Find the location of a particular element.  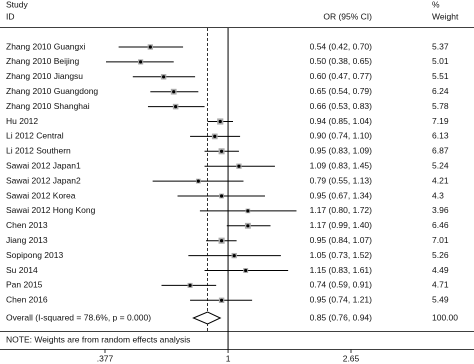

overall-label: Overall (I-squared = 78.6%, p = 0.000) is located at coordinates (78, 317).